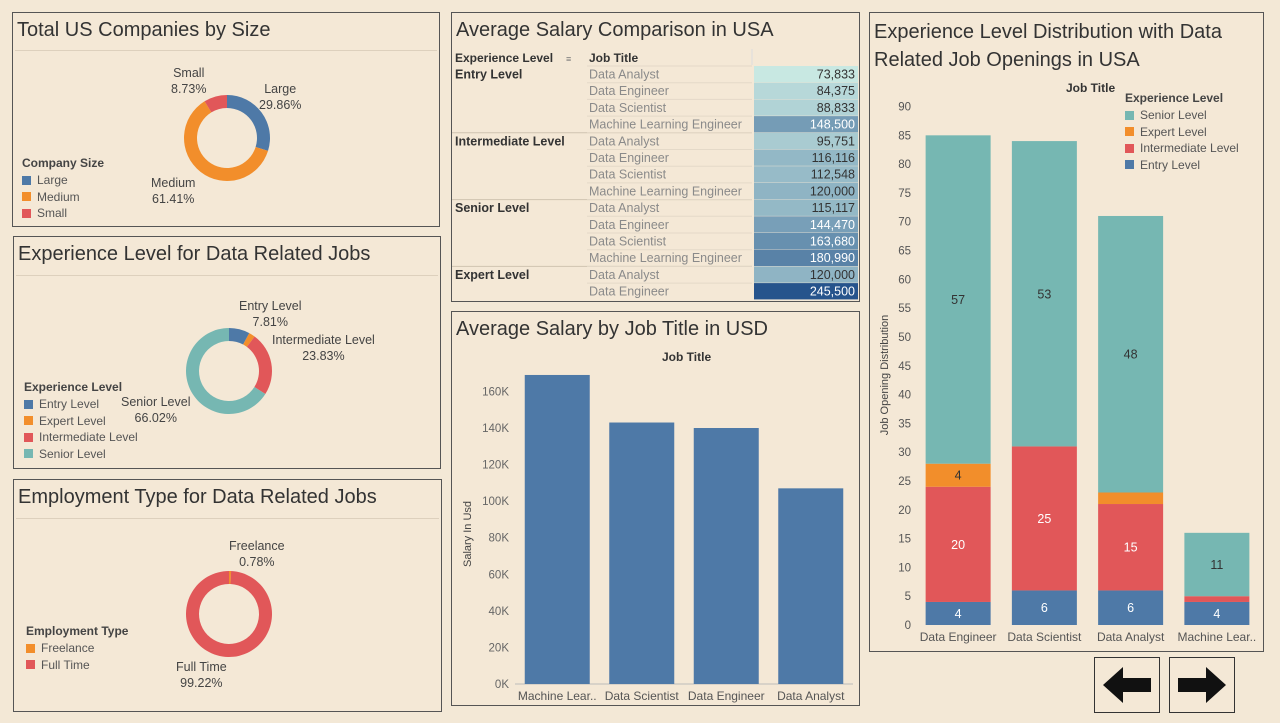 This screenshot has height=723, width=1280. I want to click on bar-data-analyst, so click(811, 586).